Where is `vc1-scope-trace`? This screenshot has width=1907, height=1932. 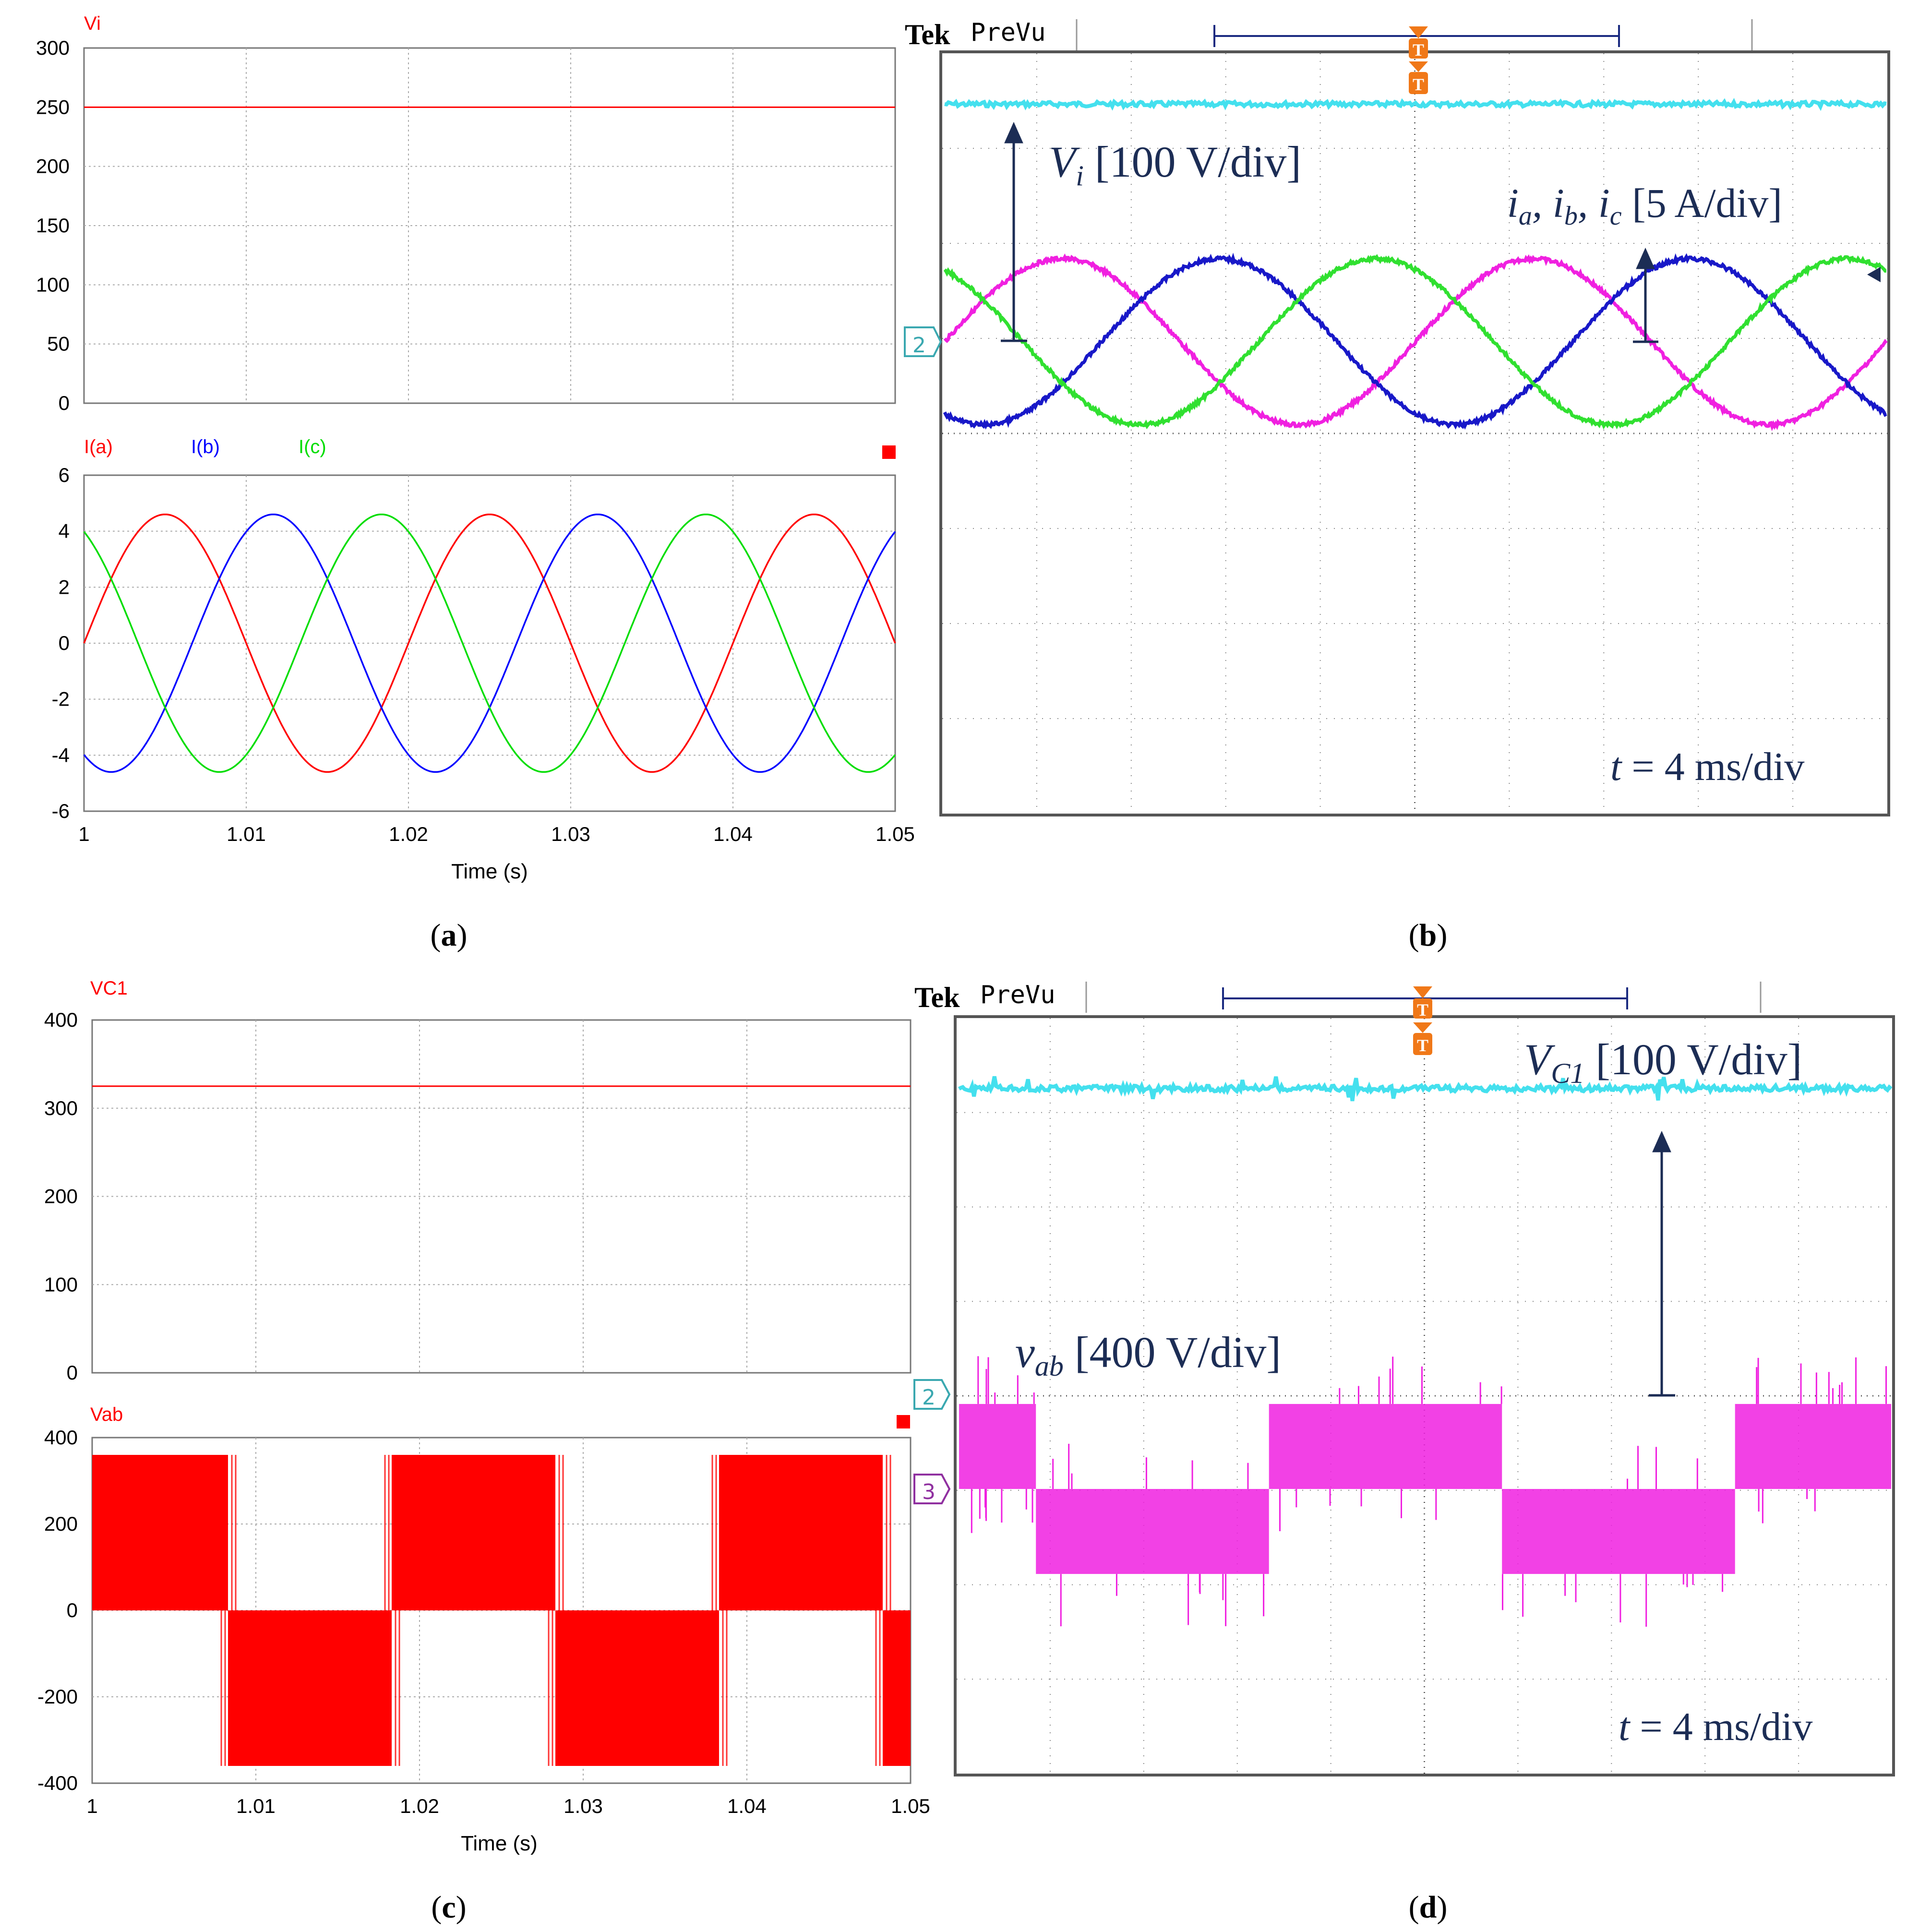
vc1-scope-trace is located at coordinates (1426, 1089).